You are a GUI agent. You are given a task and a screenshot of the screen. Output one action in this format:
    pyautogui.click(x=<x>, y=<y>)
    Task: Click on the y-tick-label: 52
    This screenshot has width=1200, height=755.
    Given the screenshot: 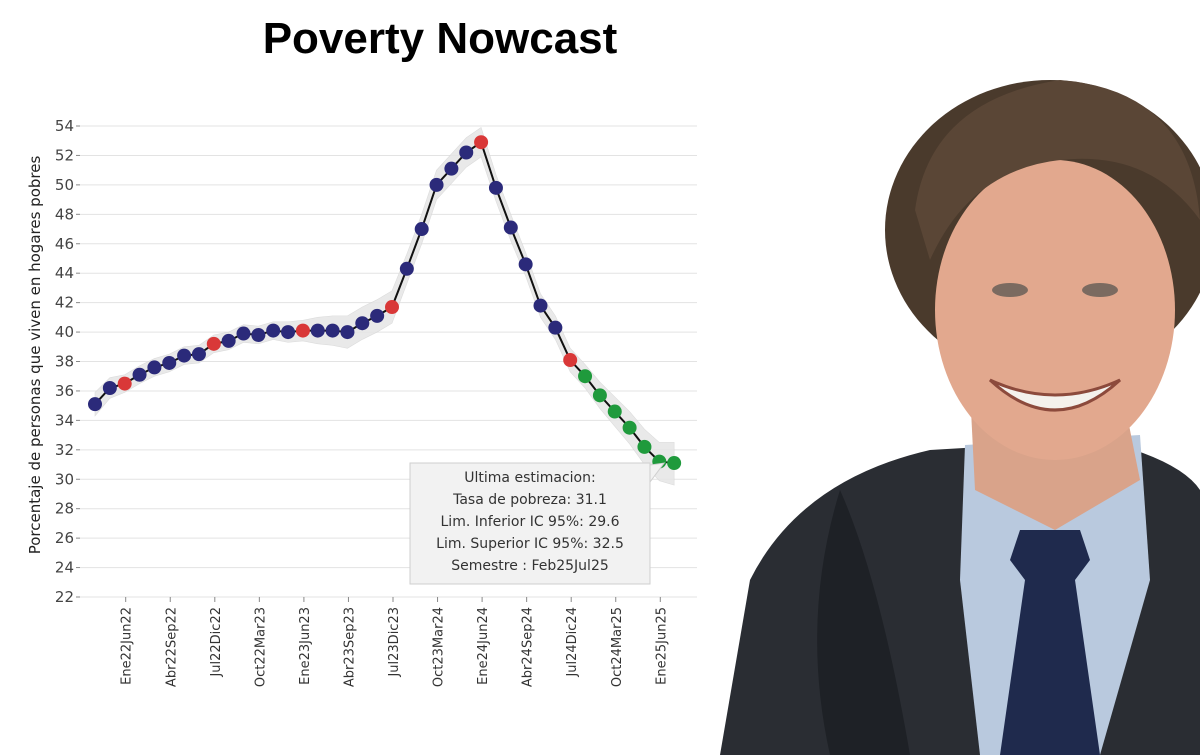 What is the action you would take?
    pyautogui.click(x=64, y=155)
    